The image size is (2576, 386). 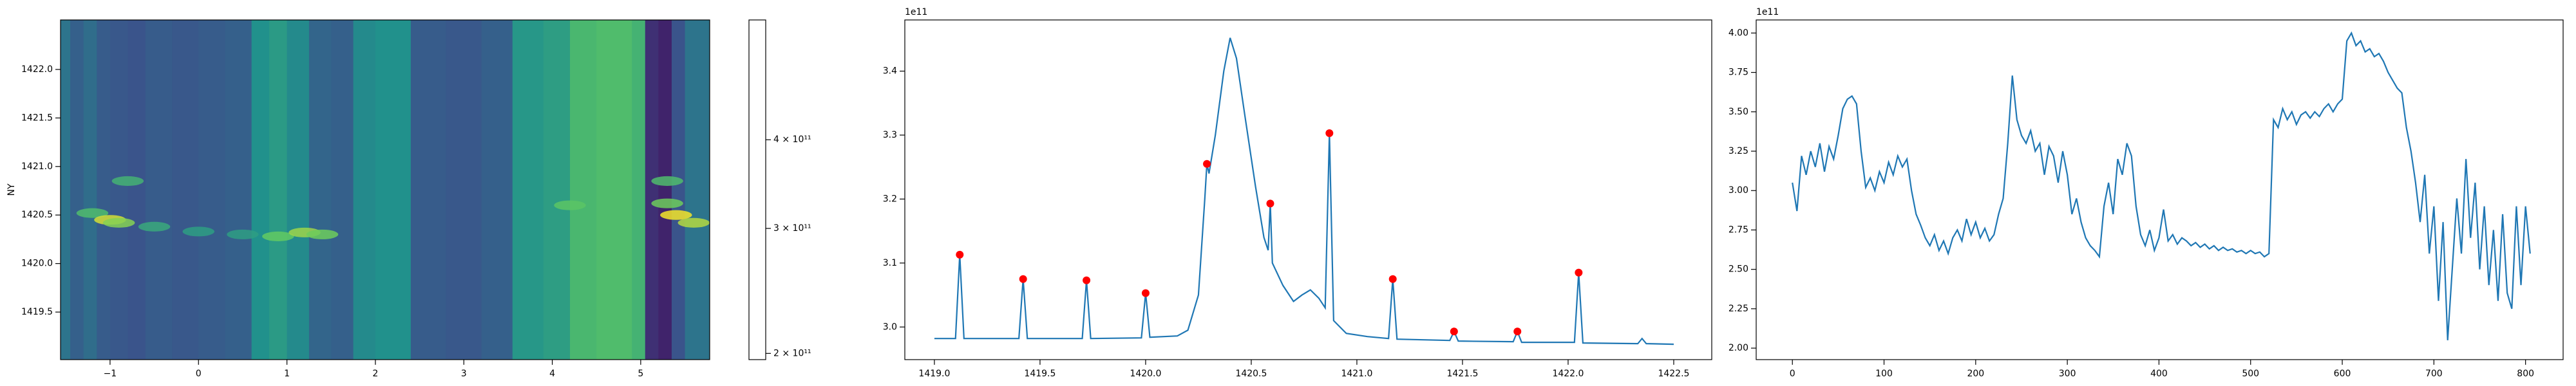 I want to click on y-tick-label: 3.4, so click(x=890, y=71).